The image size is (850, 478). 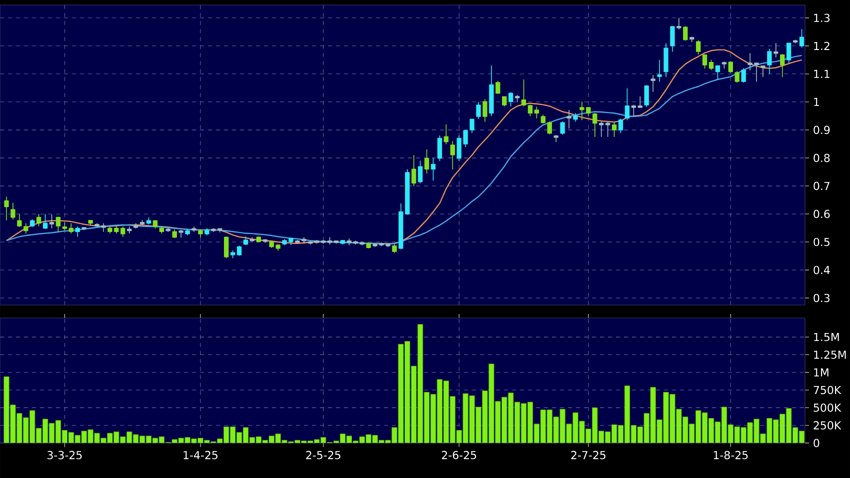 I want to click on y-tick-label: 1.2, so click(x=822, y=46).